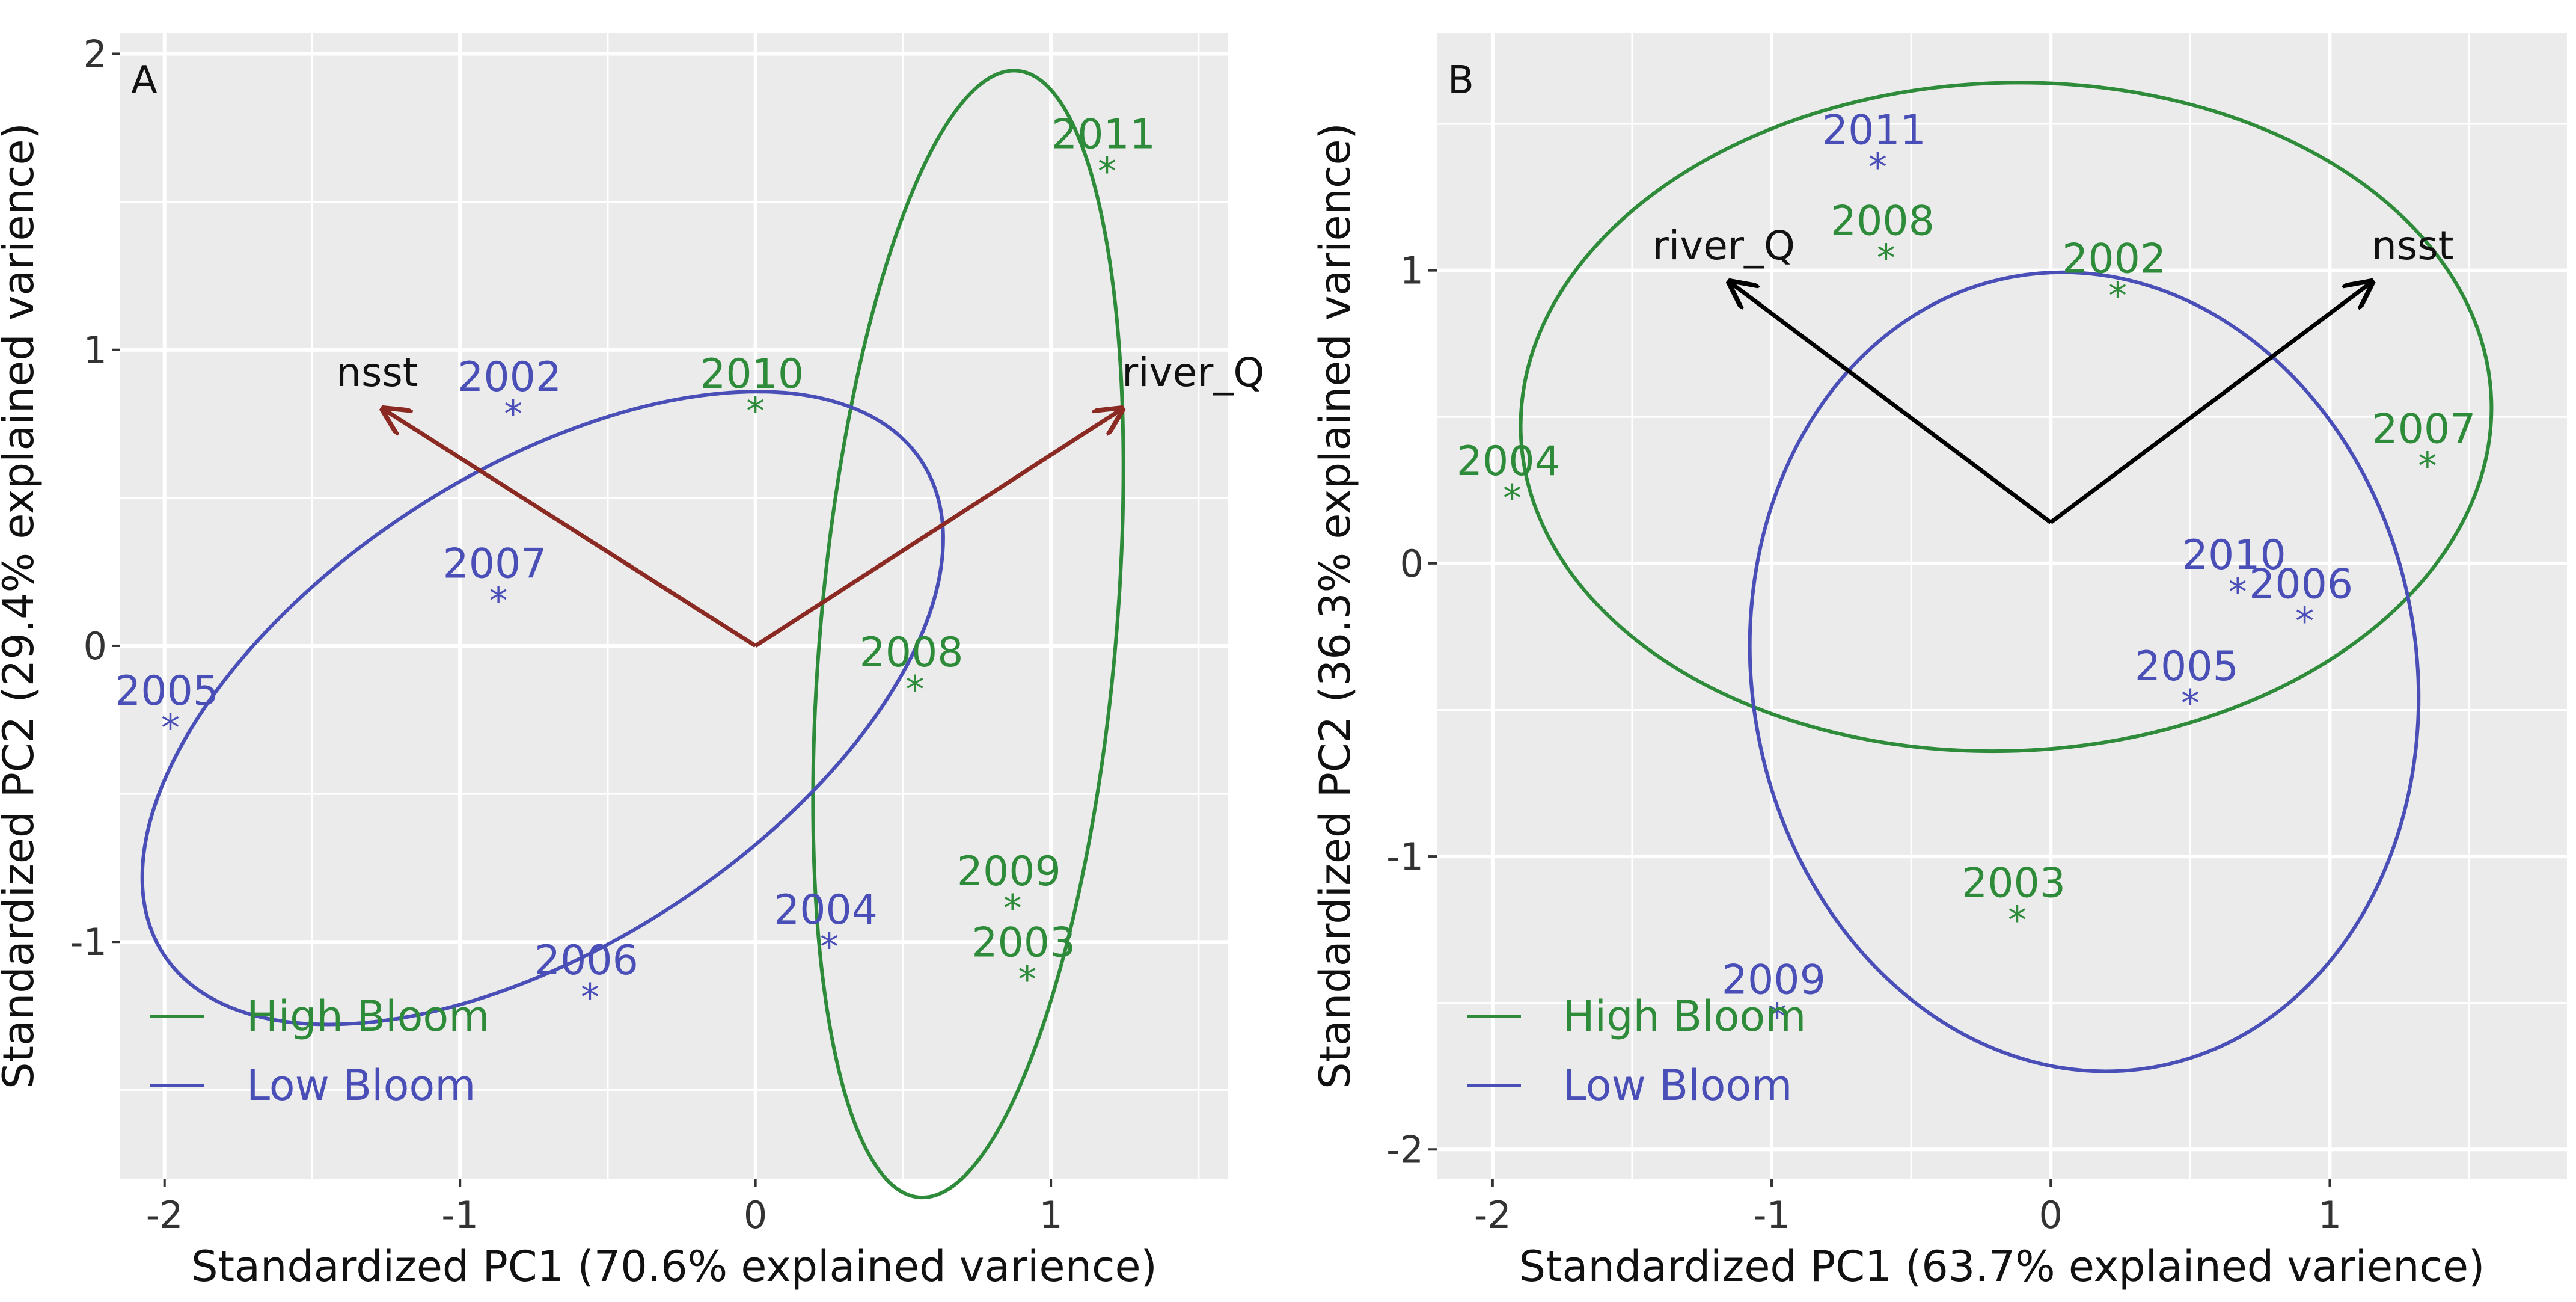 Image resolution: width=2576 pixels, height=1302 pixels. Describe the element at coordinates (1461, 80) in the screenshot. I see `panel-label: B` at that location.